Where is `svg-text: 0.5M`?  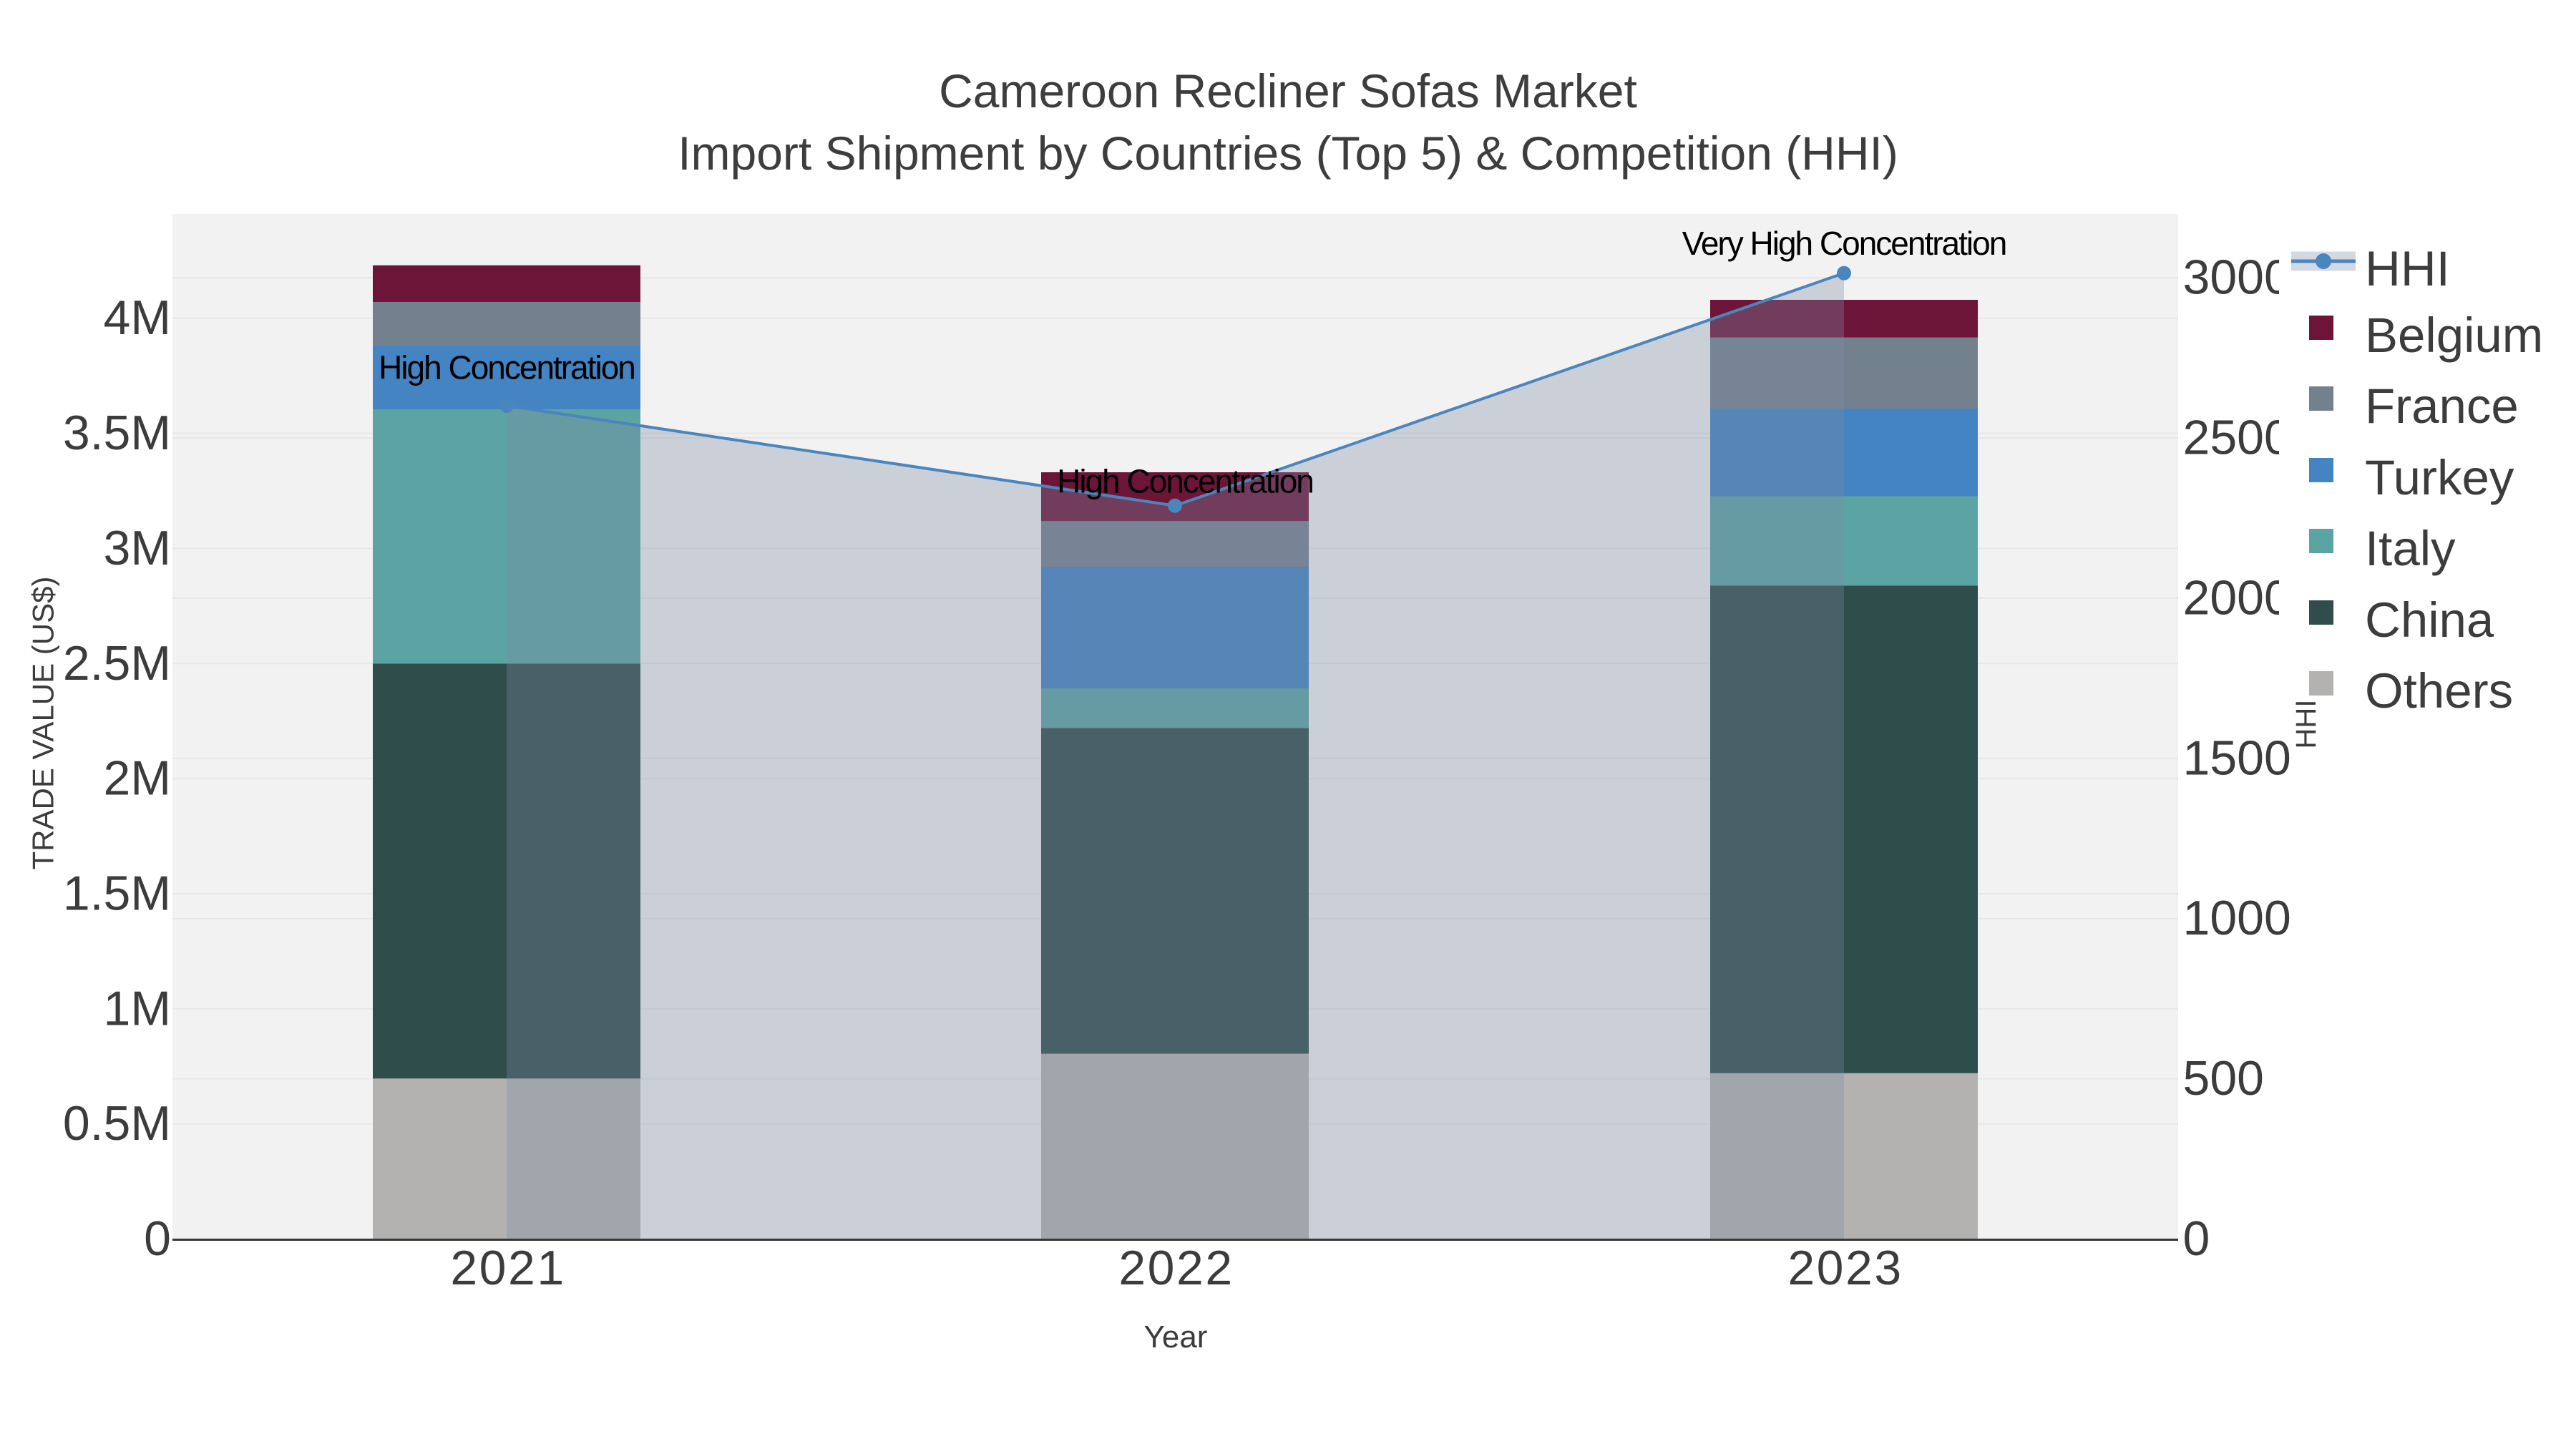
svg-text: 0.5M is located at coordinates (117, 1123).